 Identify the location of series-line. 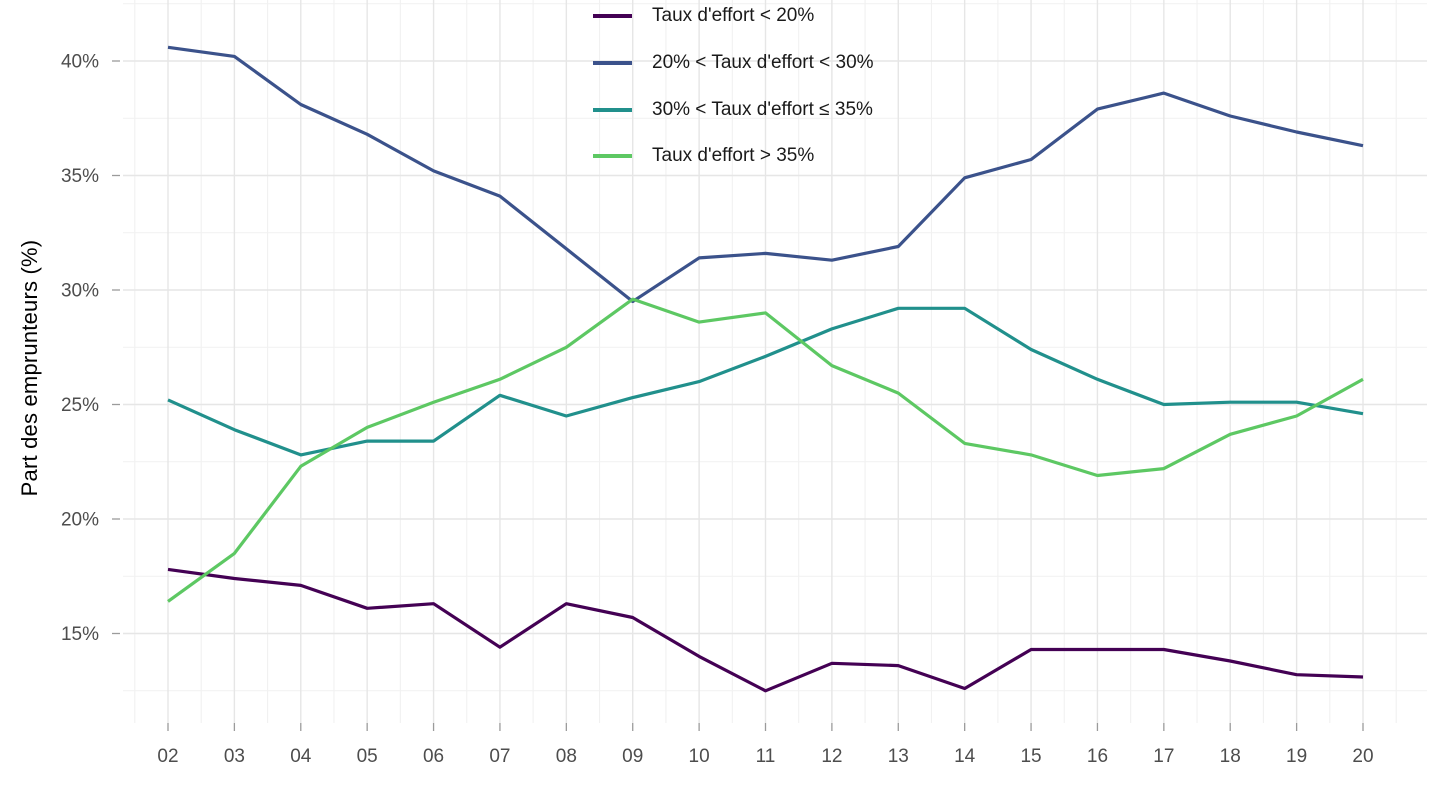
(765, 630).